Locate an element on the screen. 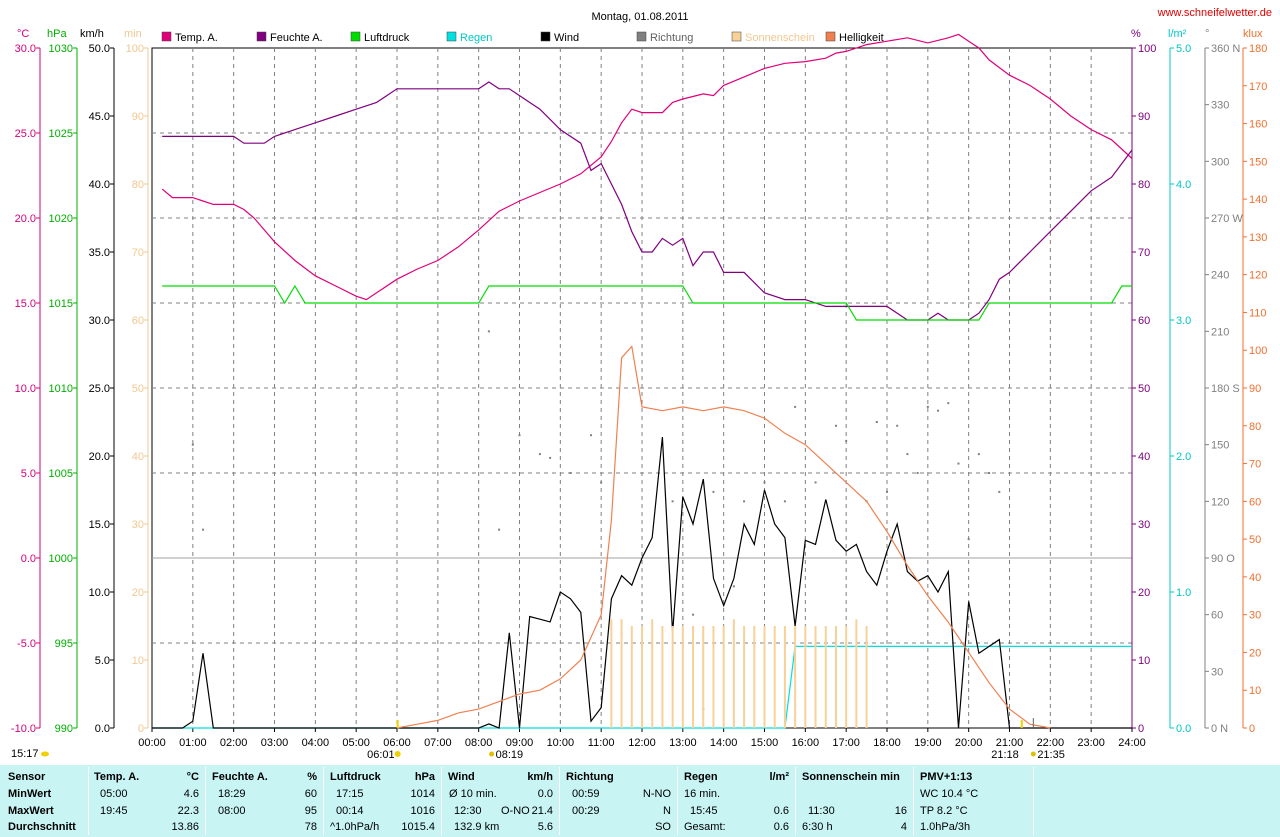  temp-axis-tick-label: 20.0 is located at coordinates (25, 219).